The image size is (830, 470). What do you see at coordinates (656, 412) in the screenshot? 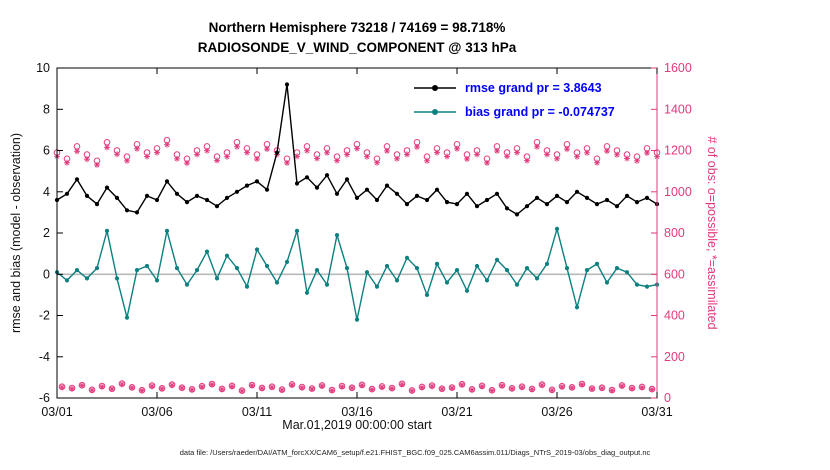
I see `svg-text: 03/31` at bounding box center [656, 412].